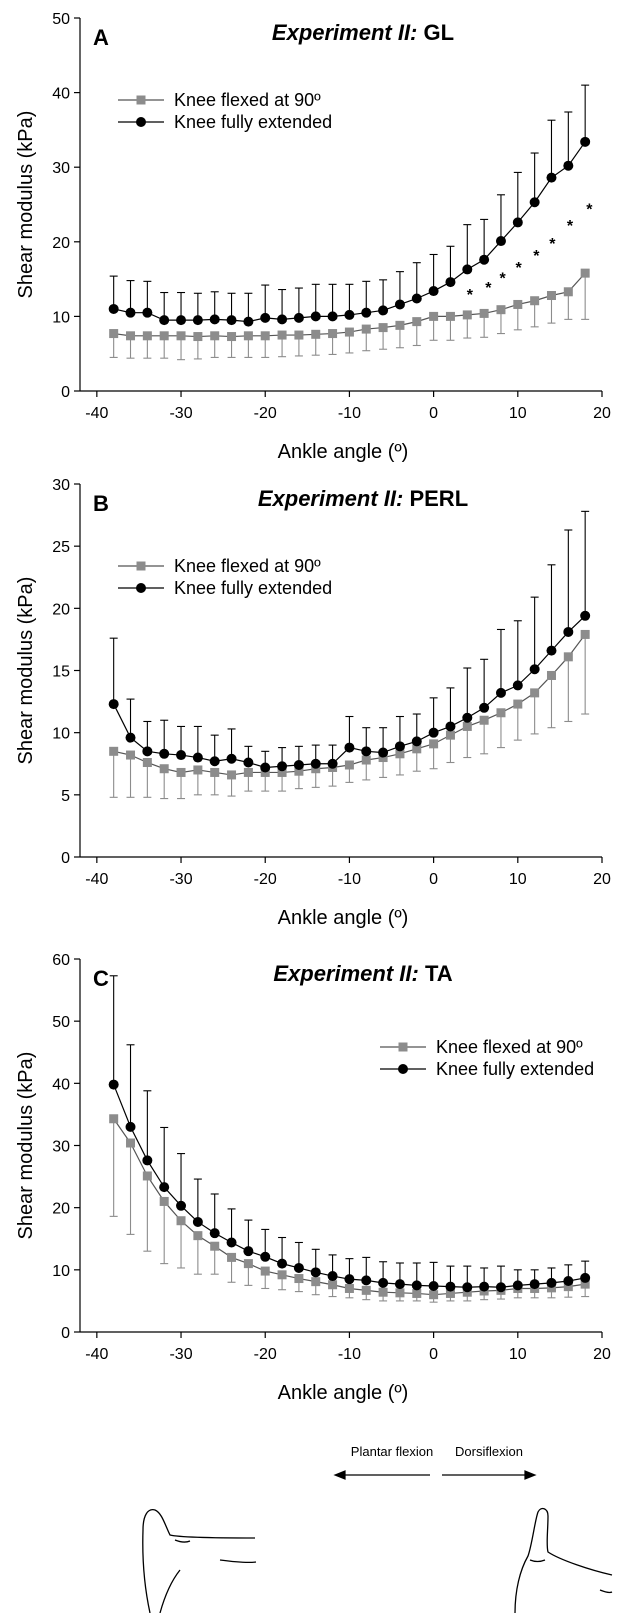 This screenshot has height=1613, width=644. I want to click on title-main: GL, so click(439, 32).